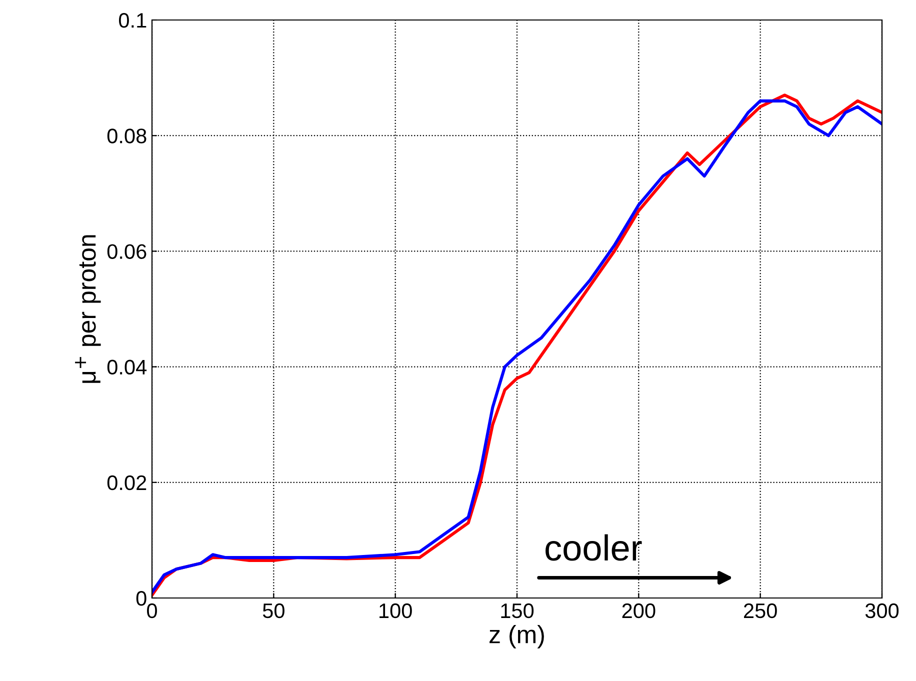  I want to click on y-tick-label: 0.06, so click(126, 251).